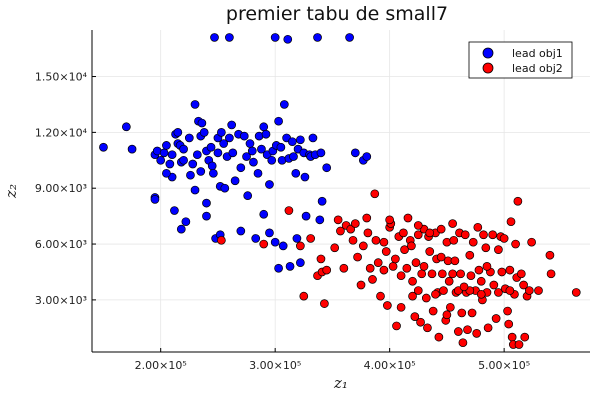 This screenshot has width=600, height=400. Describe the element at coordinates (537, 68) in the screenshot. I see `legend-label-obj2: lead obj2` at that location.